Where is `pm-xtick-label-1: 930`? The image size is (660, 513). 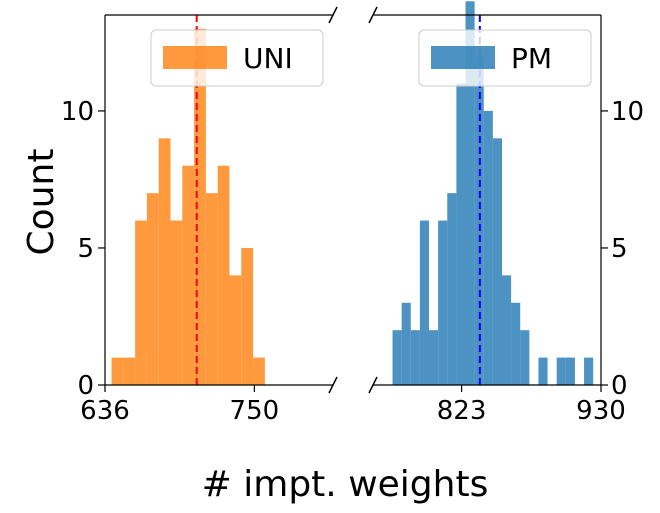 pm-xtick-label-1: 930 is located at coordinates (601, 411).